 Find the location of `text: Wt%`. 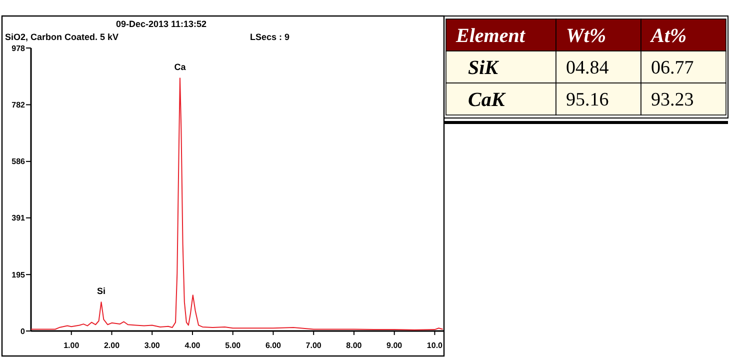

text: Wt% is located at coordinates (586, 36).